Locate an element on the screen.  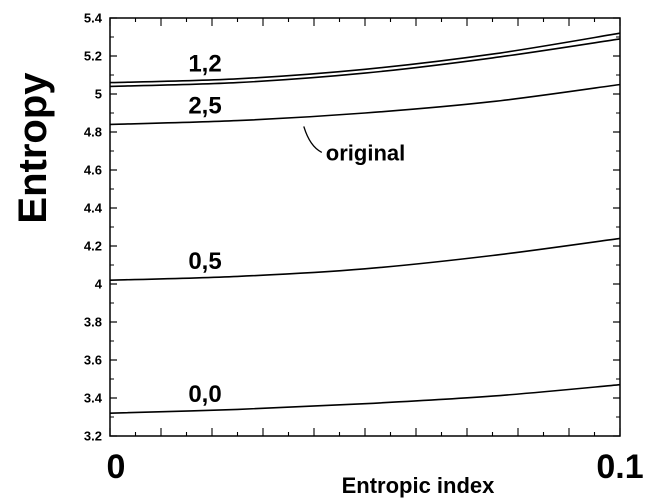
y-tick-label: 4.2 is located at coordinates (93, 246).